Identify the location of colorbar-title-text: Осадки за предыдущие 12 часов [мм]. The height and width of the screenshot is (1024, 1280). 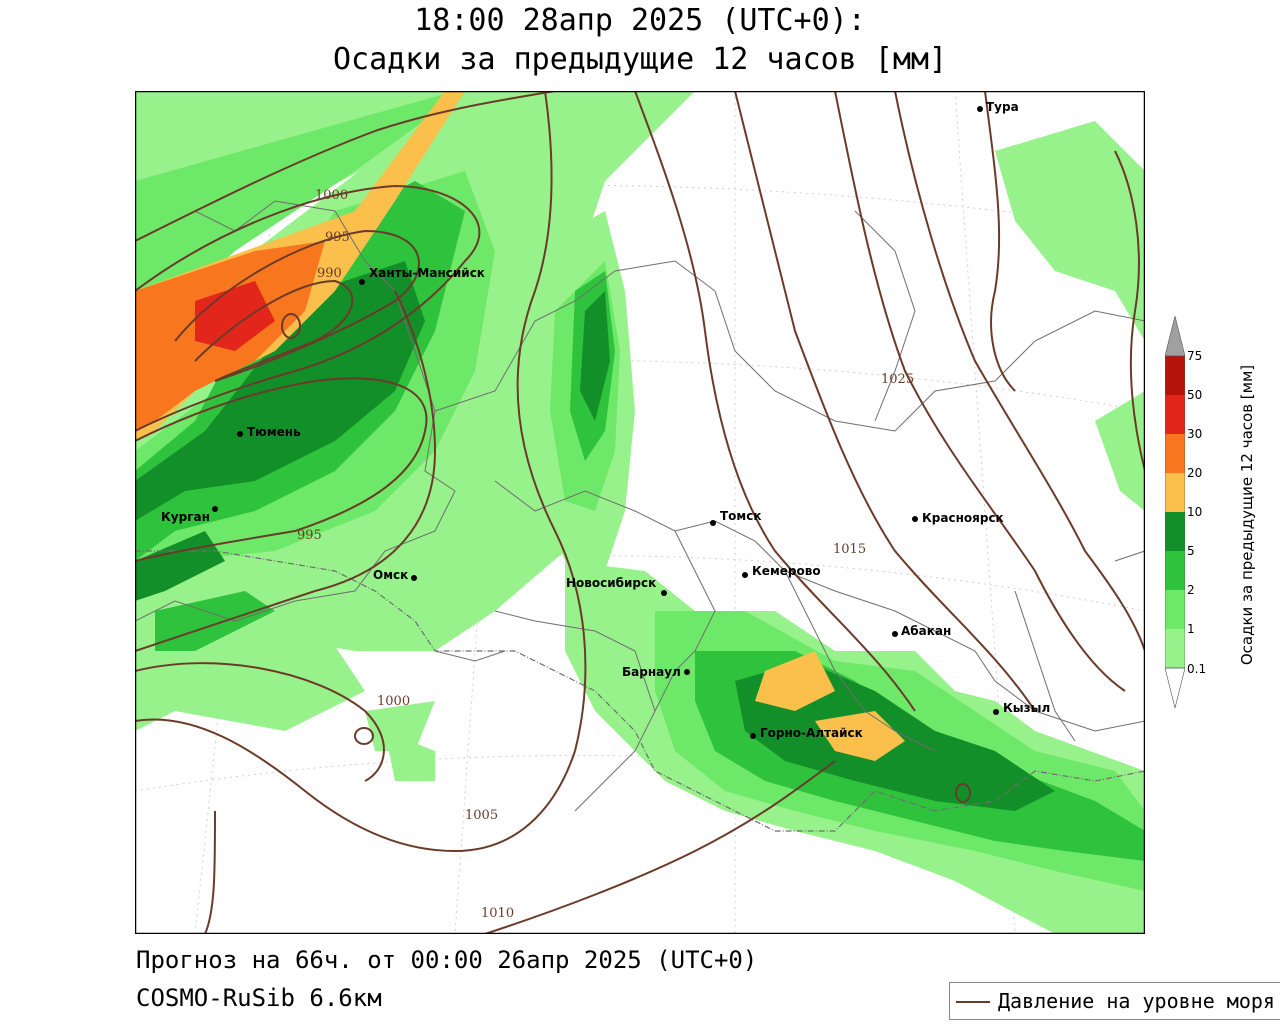
(1247, 515).